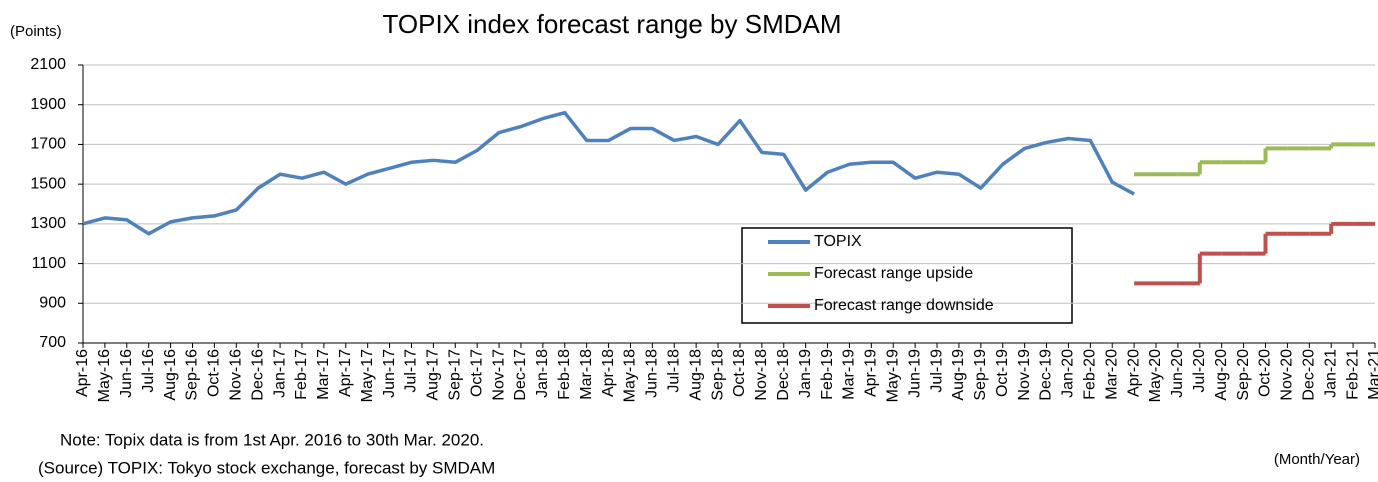 The image size is (1378, 482). I want to click on x-tick-label: Apr-18, so click(608, 373).